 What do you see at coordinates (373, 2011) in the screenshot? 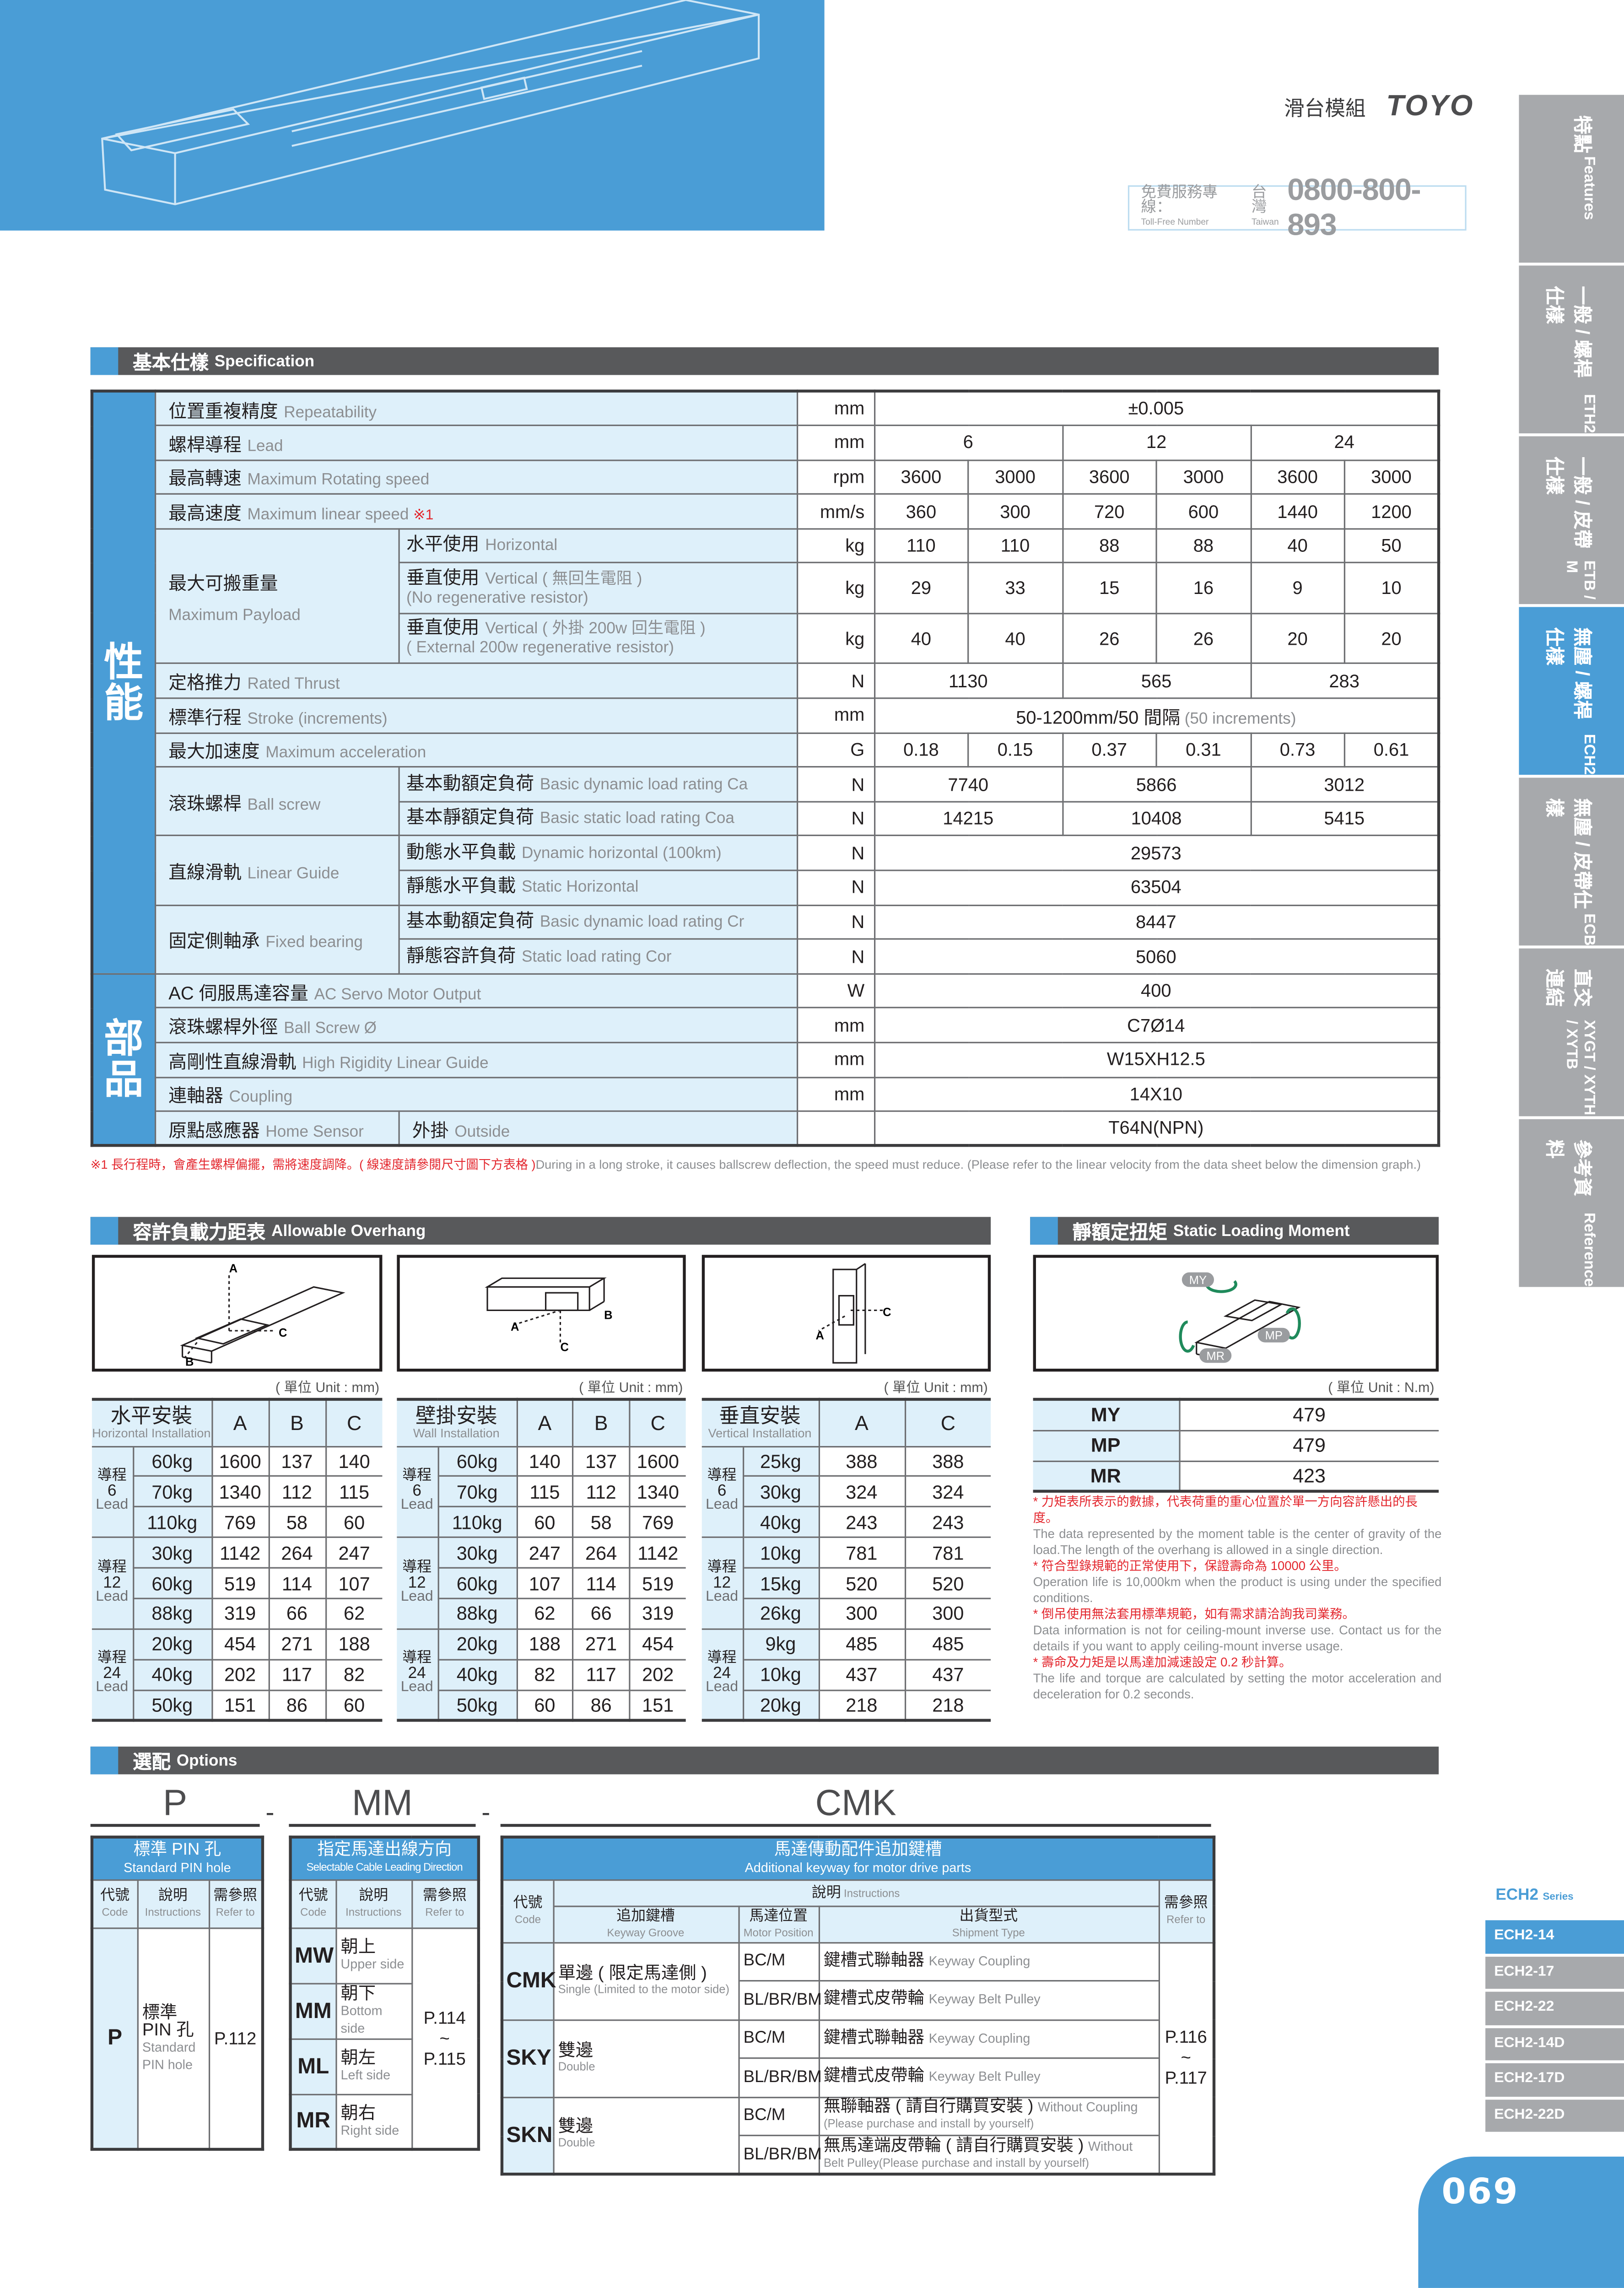
I see `option-instructions: 朝下 Bottom side` at bounding box center [373, 2011].